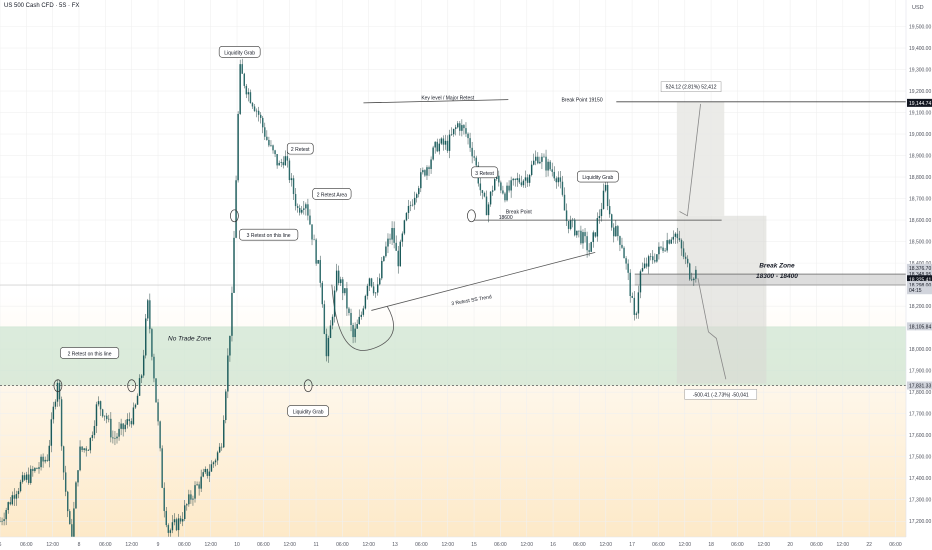  What do you see at coordinates (920, 387) in the screenshot?
I see `price-label: 17,831.33` at bounding box center [920, 387].